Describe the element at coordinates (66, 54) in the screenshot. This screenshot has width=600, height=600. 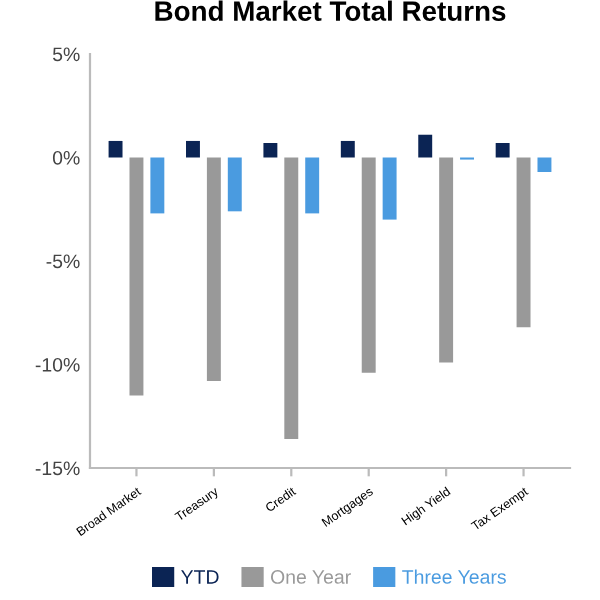
I see `y-tick-label: 5%` at that location.